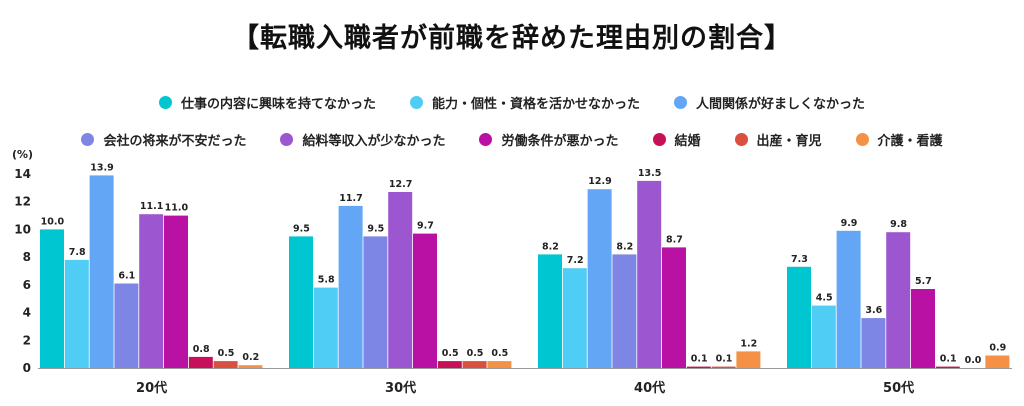  What do you see at coordinates (151, 206) in the screenshot?
I see `bar-value-label: 11.1` at bounding box center [151, 206].